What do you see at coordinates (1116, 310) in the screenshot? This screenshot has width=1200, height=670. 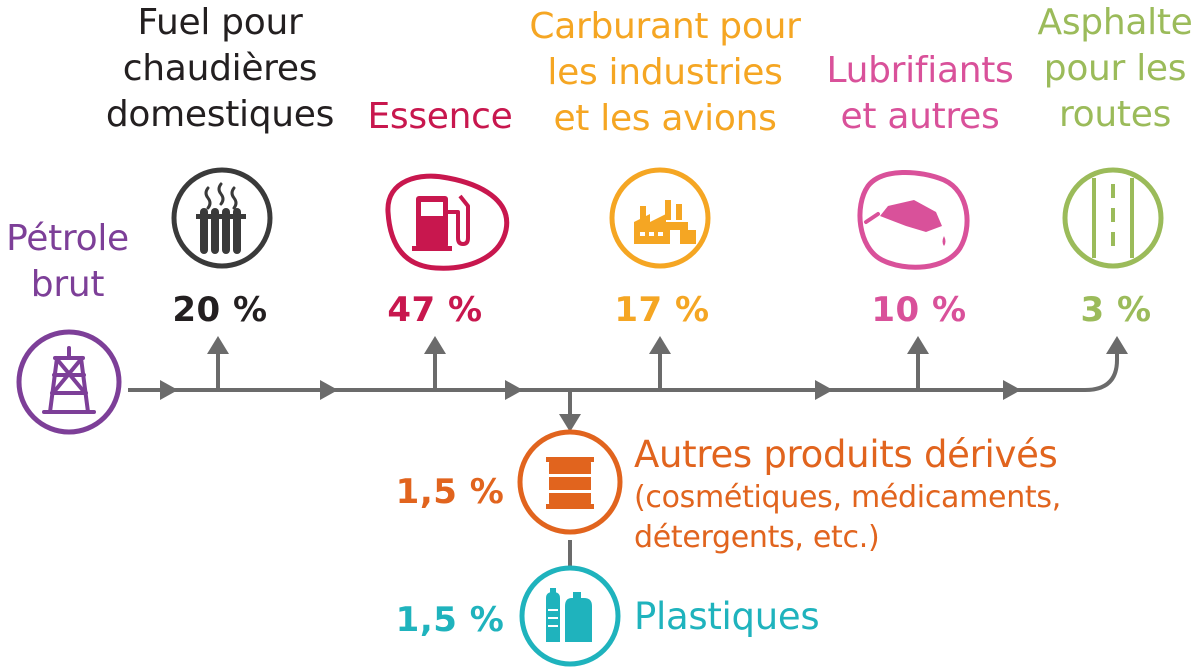 I see `percent-asphalte: 3 %` at bounding box center [1116, 310].